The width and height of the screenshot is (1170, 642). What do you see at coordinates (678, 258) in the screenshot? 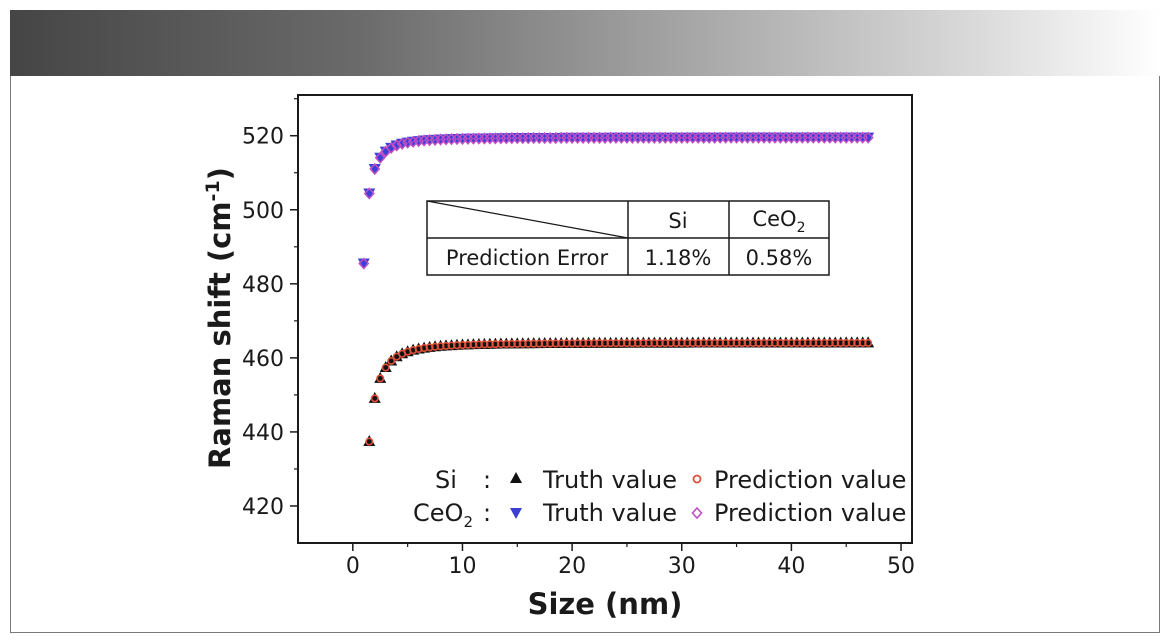
I see `table-si-error: 1.18%` at bounding box center [678, 258].